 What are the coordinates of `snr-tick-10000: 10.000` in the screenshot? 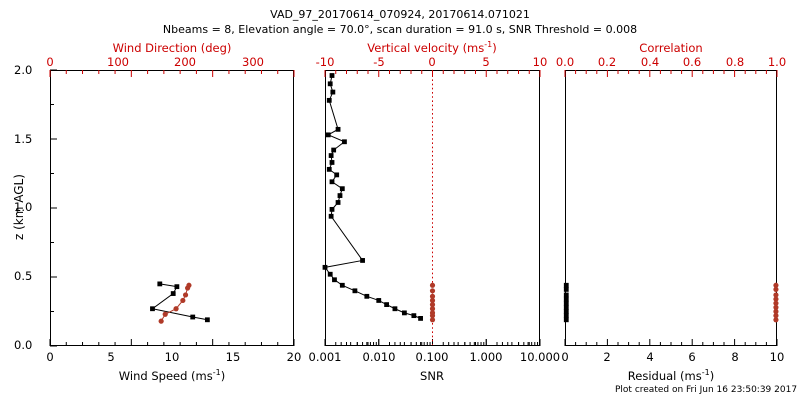 It's located at (540, 357).